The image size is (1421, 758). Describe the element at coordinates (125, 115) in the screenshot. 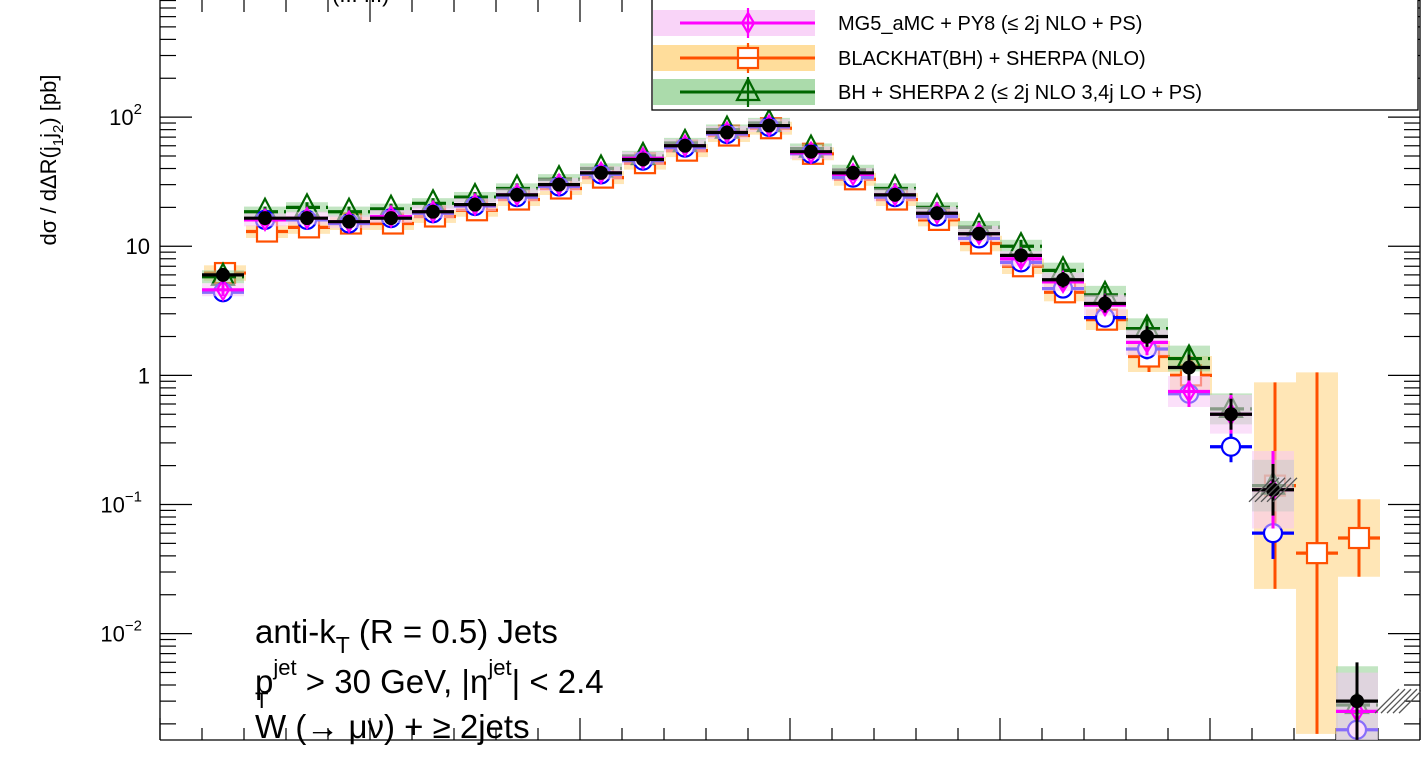

I see `y-tick-label: 10²` at that location.